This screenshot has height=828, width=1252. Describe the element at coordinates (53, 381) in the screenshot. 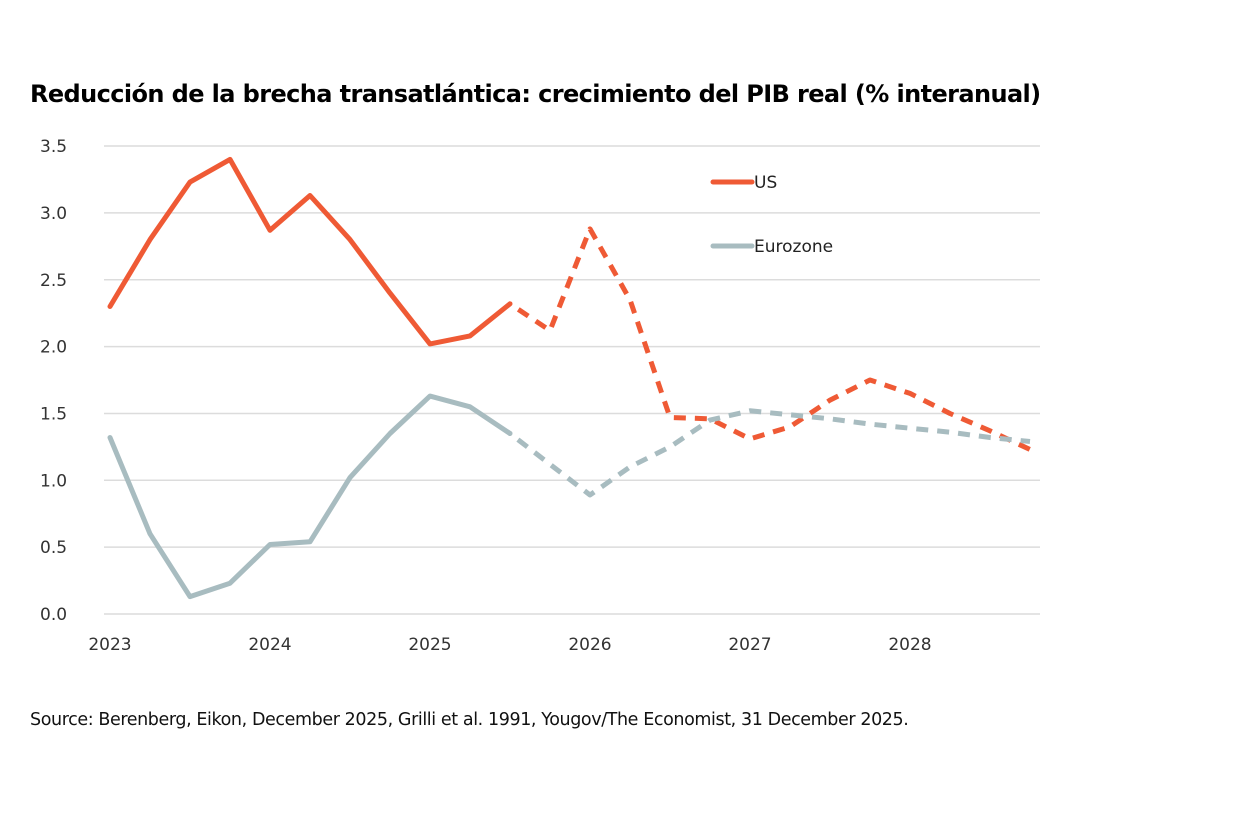

I see `y-axis-ticks: 0.0 0.5 1.0 1.5 2.0 2.5 3.0 3.5` at that location.